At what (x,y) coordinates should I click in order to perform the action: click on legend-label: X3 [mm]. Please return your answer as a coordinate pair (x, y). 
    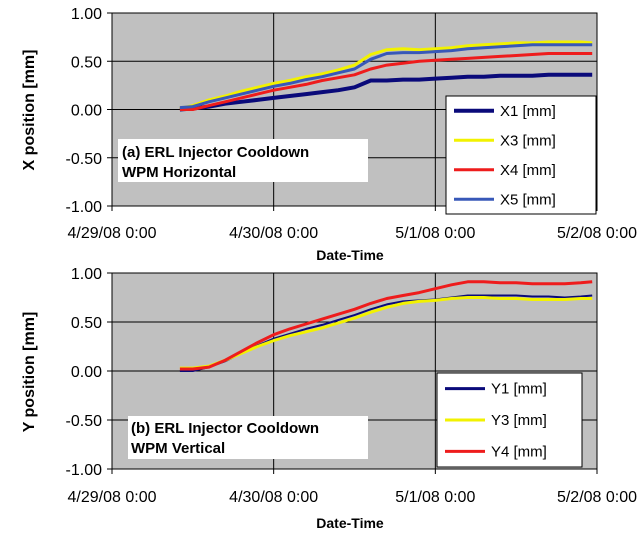
    Looking at the image, I should click on (528, 140).